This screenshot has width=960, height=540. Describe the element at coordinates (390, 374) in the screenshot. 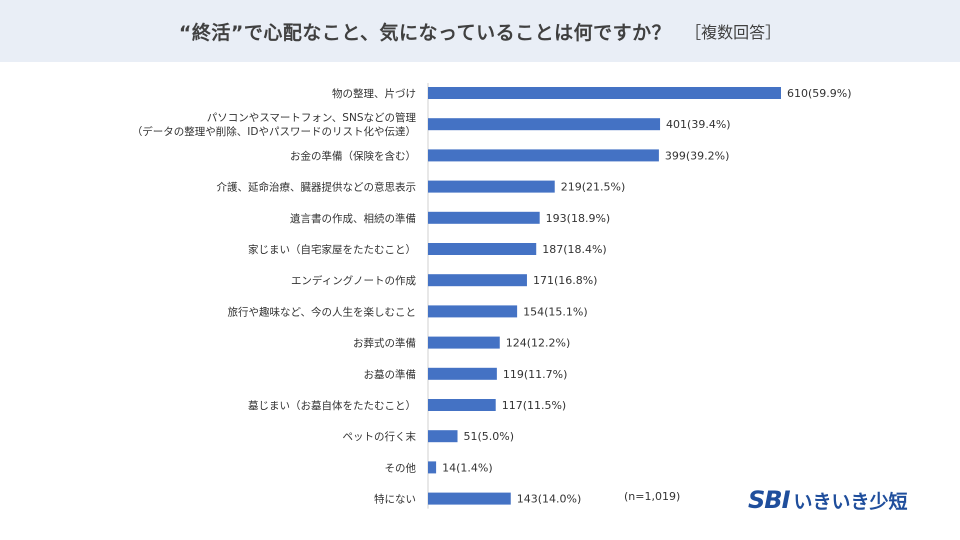

I see `category-label: お墓の準備` at that location.